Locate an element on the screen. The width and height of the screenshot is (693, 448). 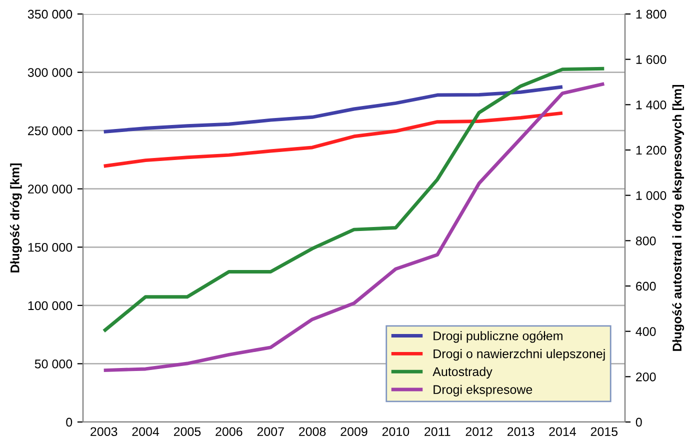
y-tick-label: 50 000 is located at coordinates (53, 364).